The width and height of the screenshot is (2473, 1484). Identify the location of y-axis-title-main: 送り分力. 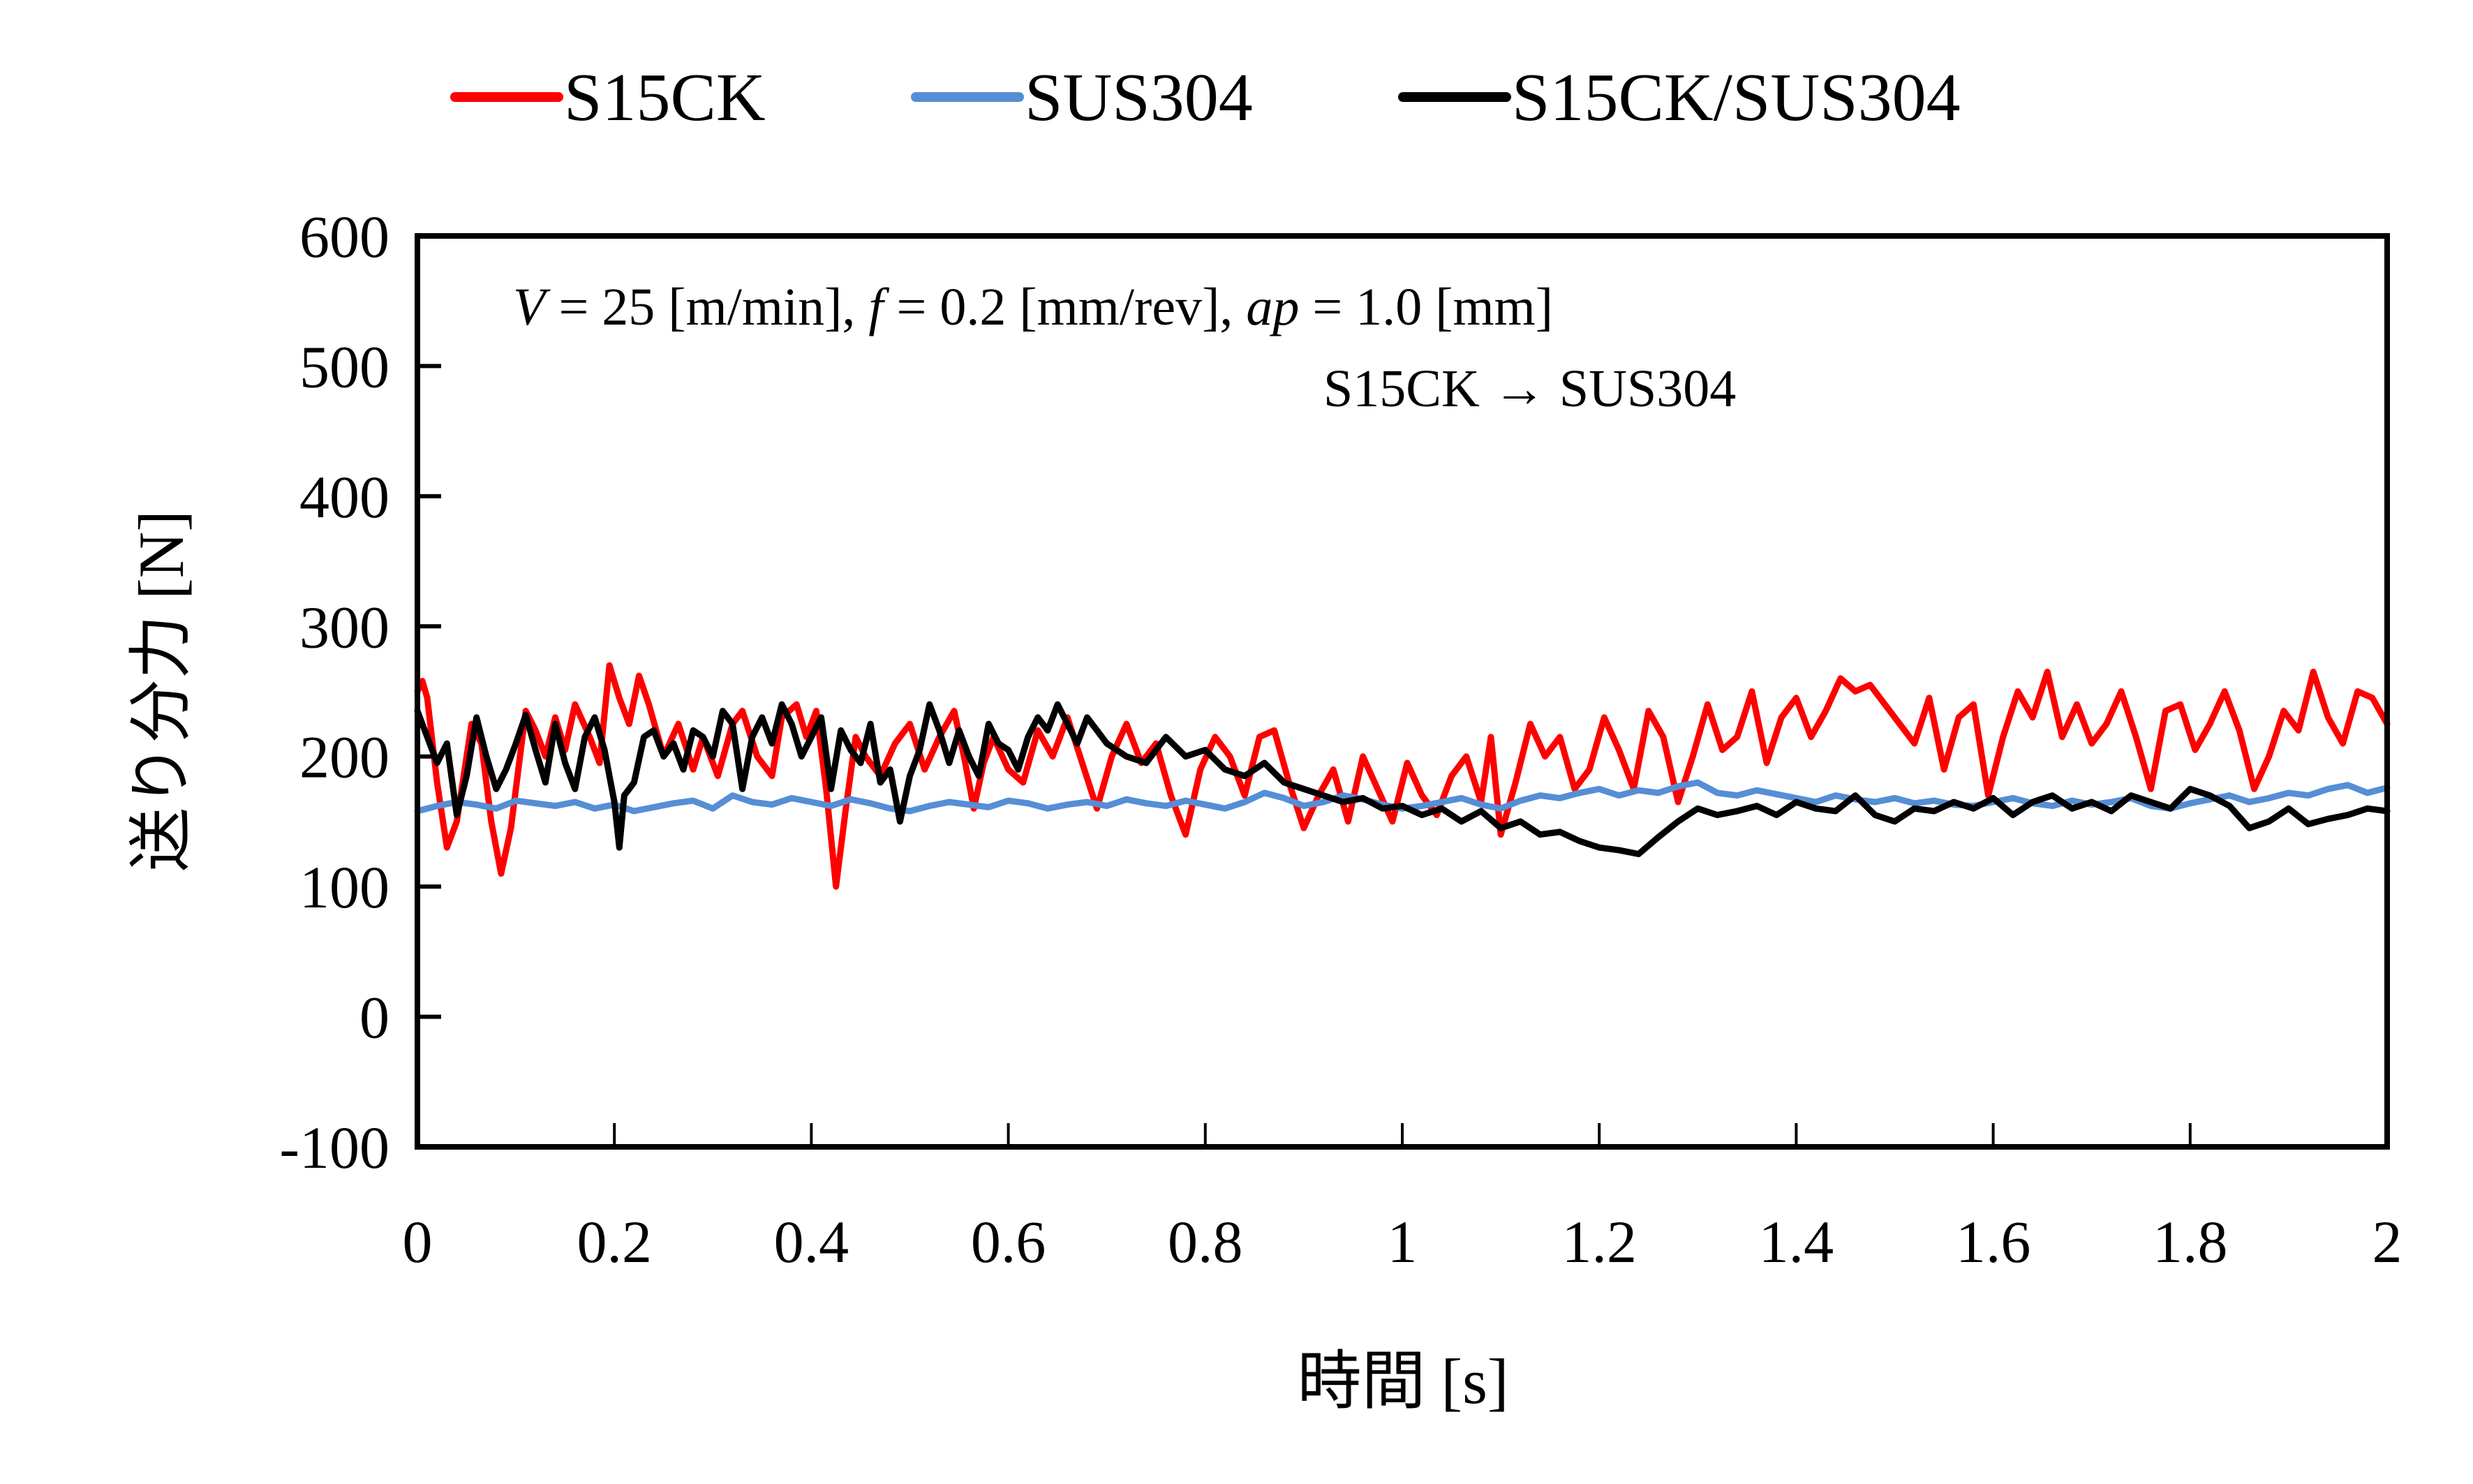
(161, 743).